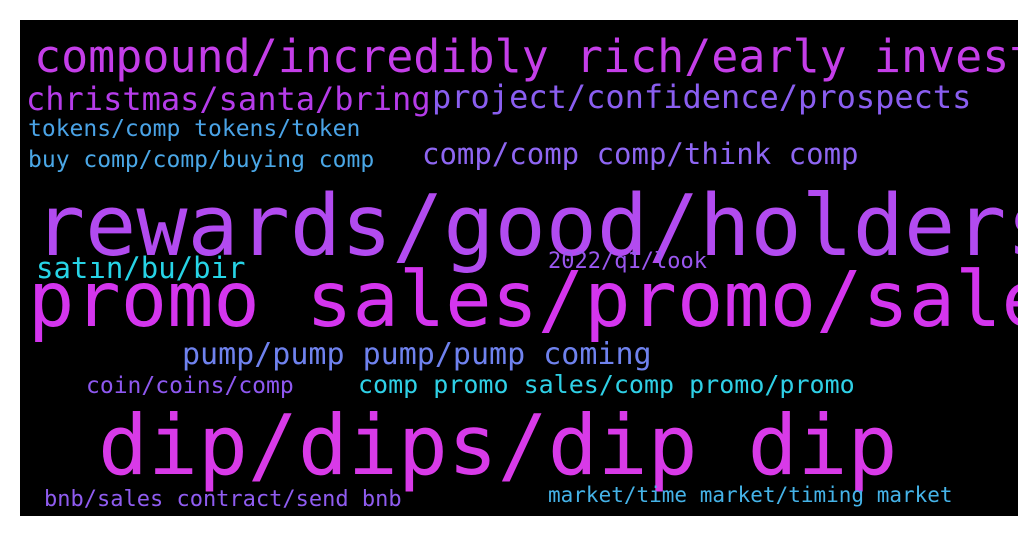  What do you see at coordinates (223, 499) in the screenshot?
I see `cloud-word: bnb/sales contract/send bnb` at bounding box center [223, 499].